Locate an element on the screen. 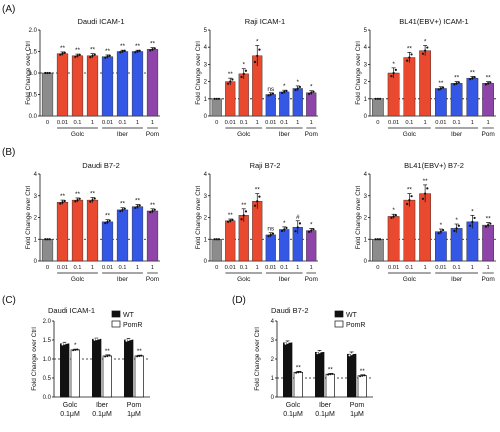 The height and width of the screenshot is (432, 500). y-tick-label: 2.0 is located at coordinates (33, 31).